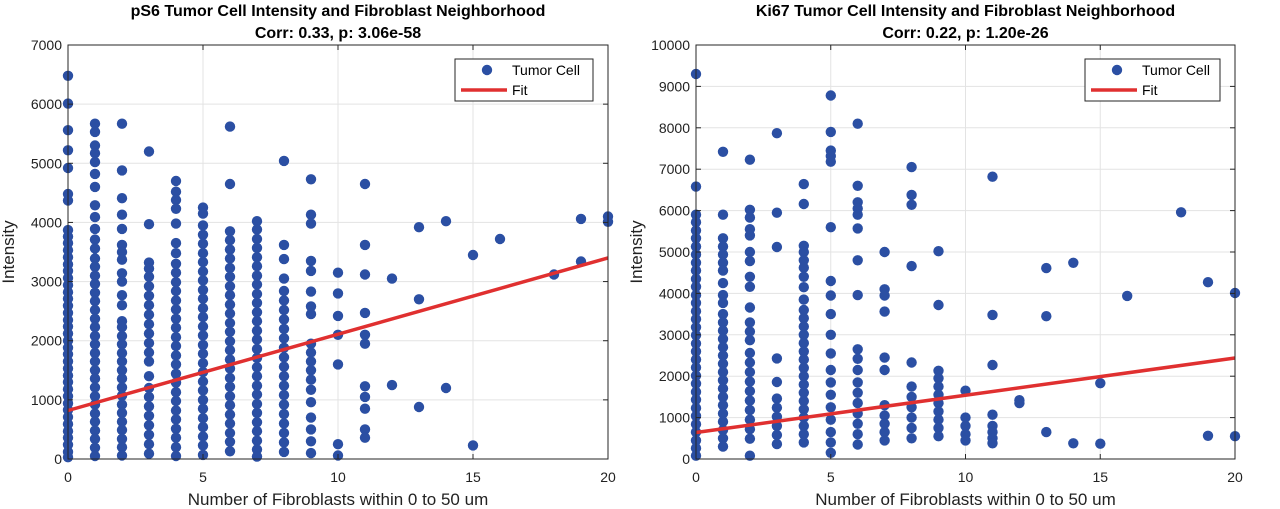 The height and width of the screenshot is (509, 1280). I want to click on pS6-x-tick-label: 0, so click(68, 477).